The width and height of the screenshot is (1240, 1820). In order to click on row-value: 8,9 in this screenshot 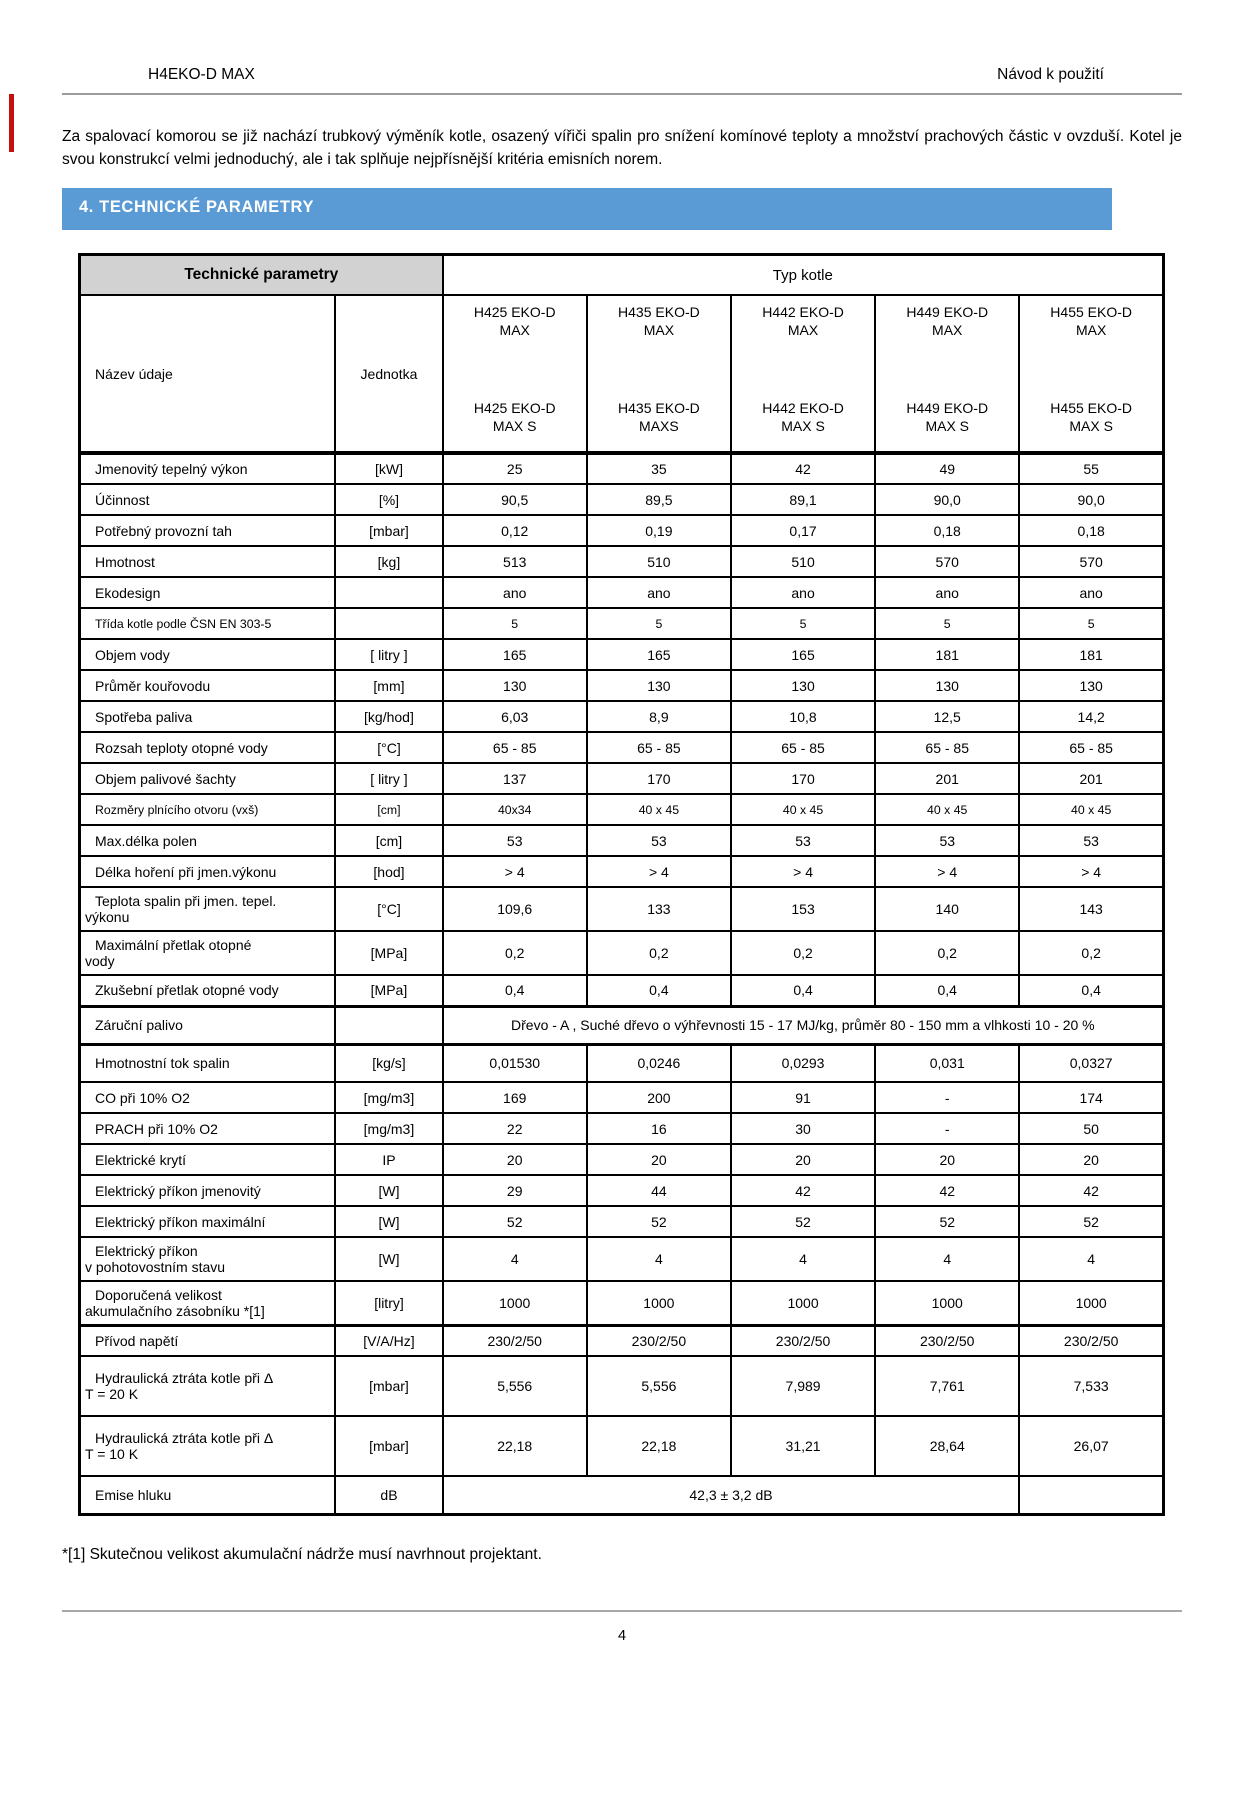, I will do `click(658, 716)`.